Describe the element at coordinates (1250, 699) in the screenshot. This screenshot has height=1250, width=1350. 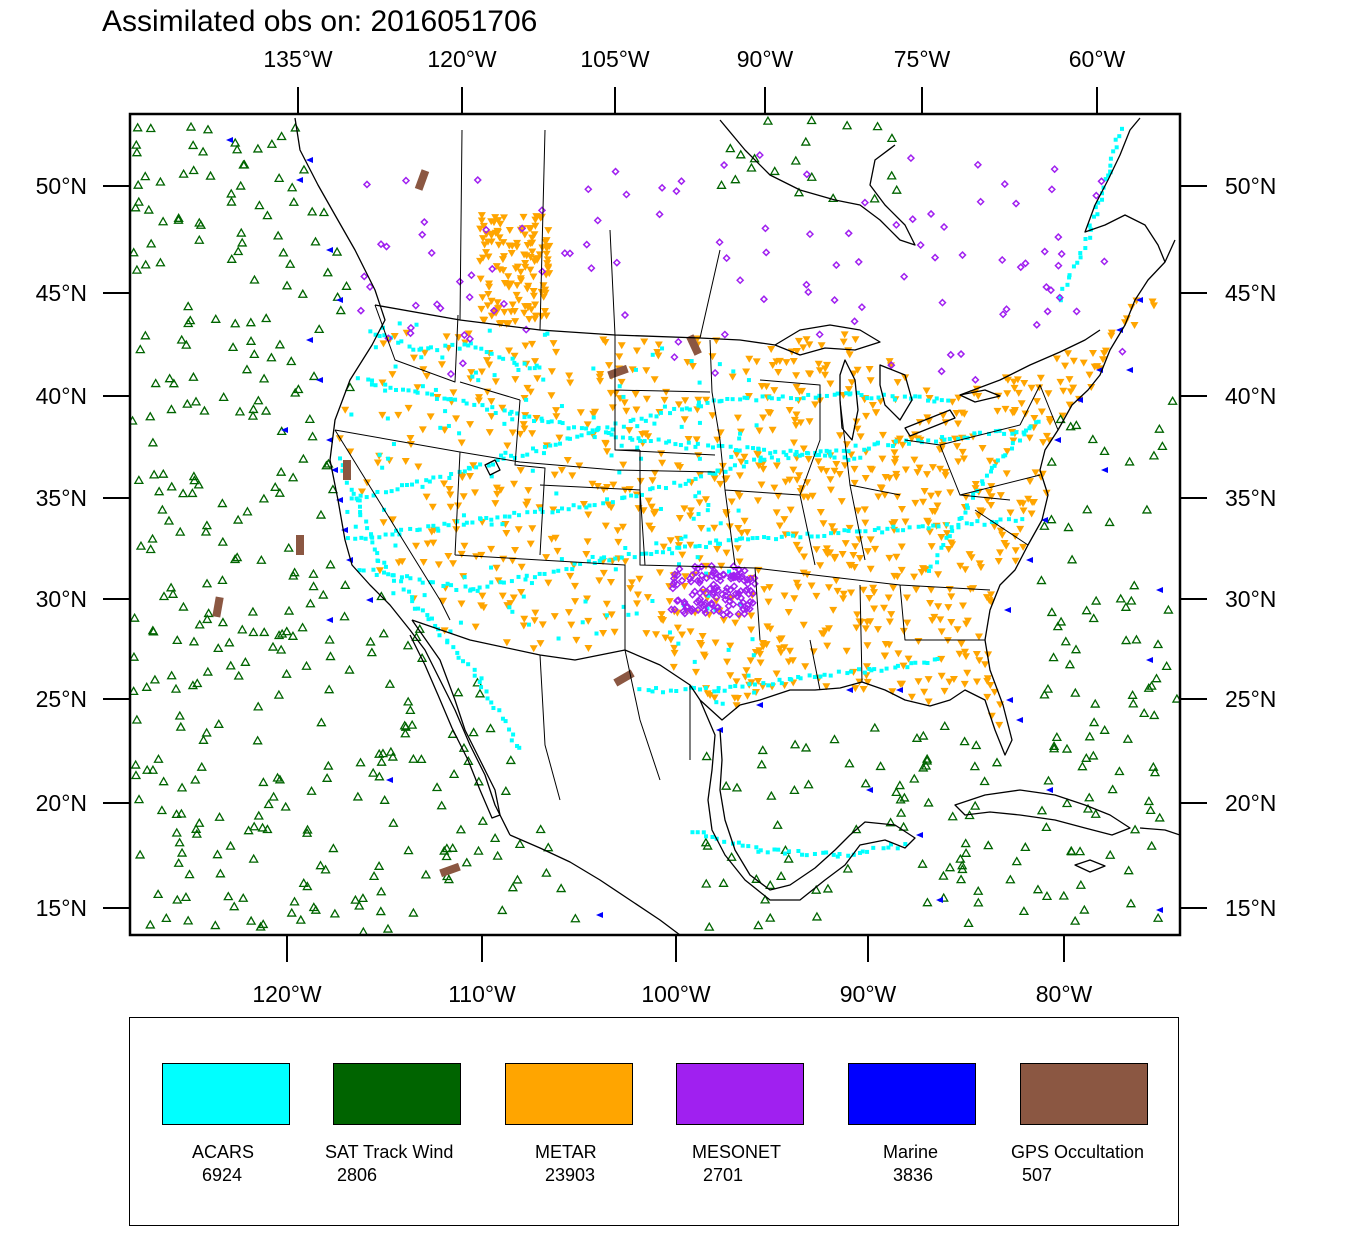
I see `right-lat-label: 25°N` at that location.